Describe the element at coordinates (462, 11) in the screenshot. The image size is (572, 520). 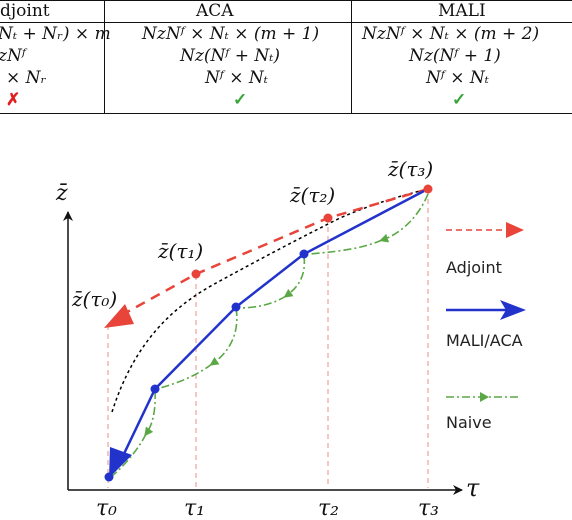
I see `header-mali: MALI` at that location.